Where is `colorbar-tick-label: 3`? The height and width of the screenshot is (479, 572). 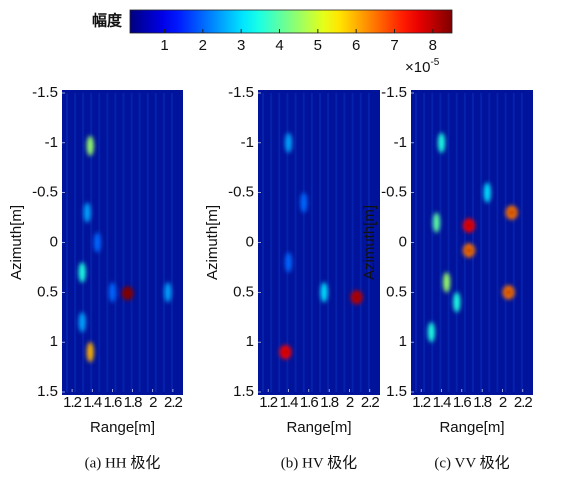
colorbar-tick-label: 3 is located at coordinates (241, 45).